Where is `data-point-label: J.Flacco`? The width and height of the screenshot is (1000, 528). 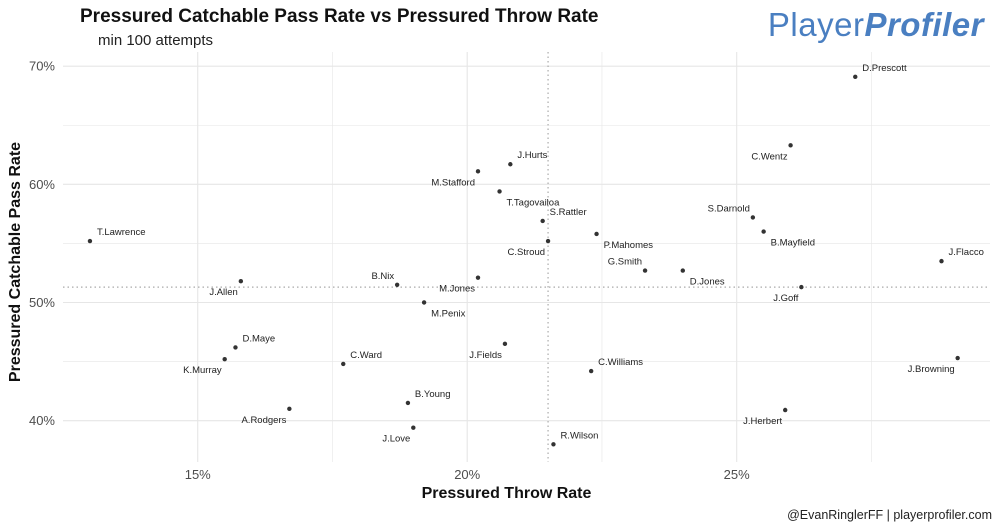 data-point-label: J.Flacco is located at coordinates (965, 252).